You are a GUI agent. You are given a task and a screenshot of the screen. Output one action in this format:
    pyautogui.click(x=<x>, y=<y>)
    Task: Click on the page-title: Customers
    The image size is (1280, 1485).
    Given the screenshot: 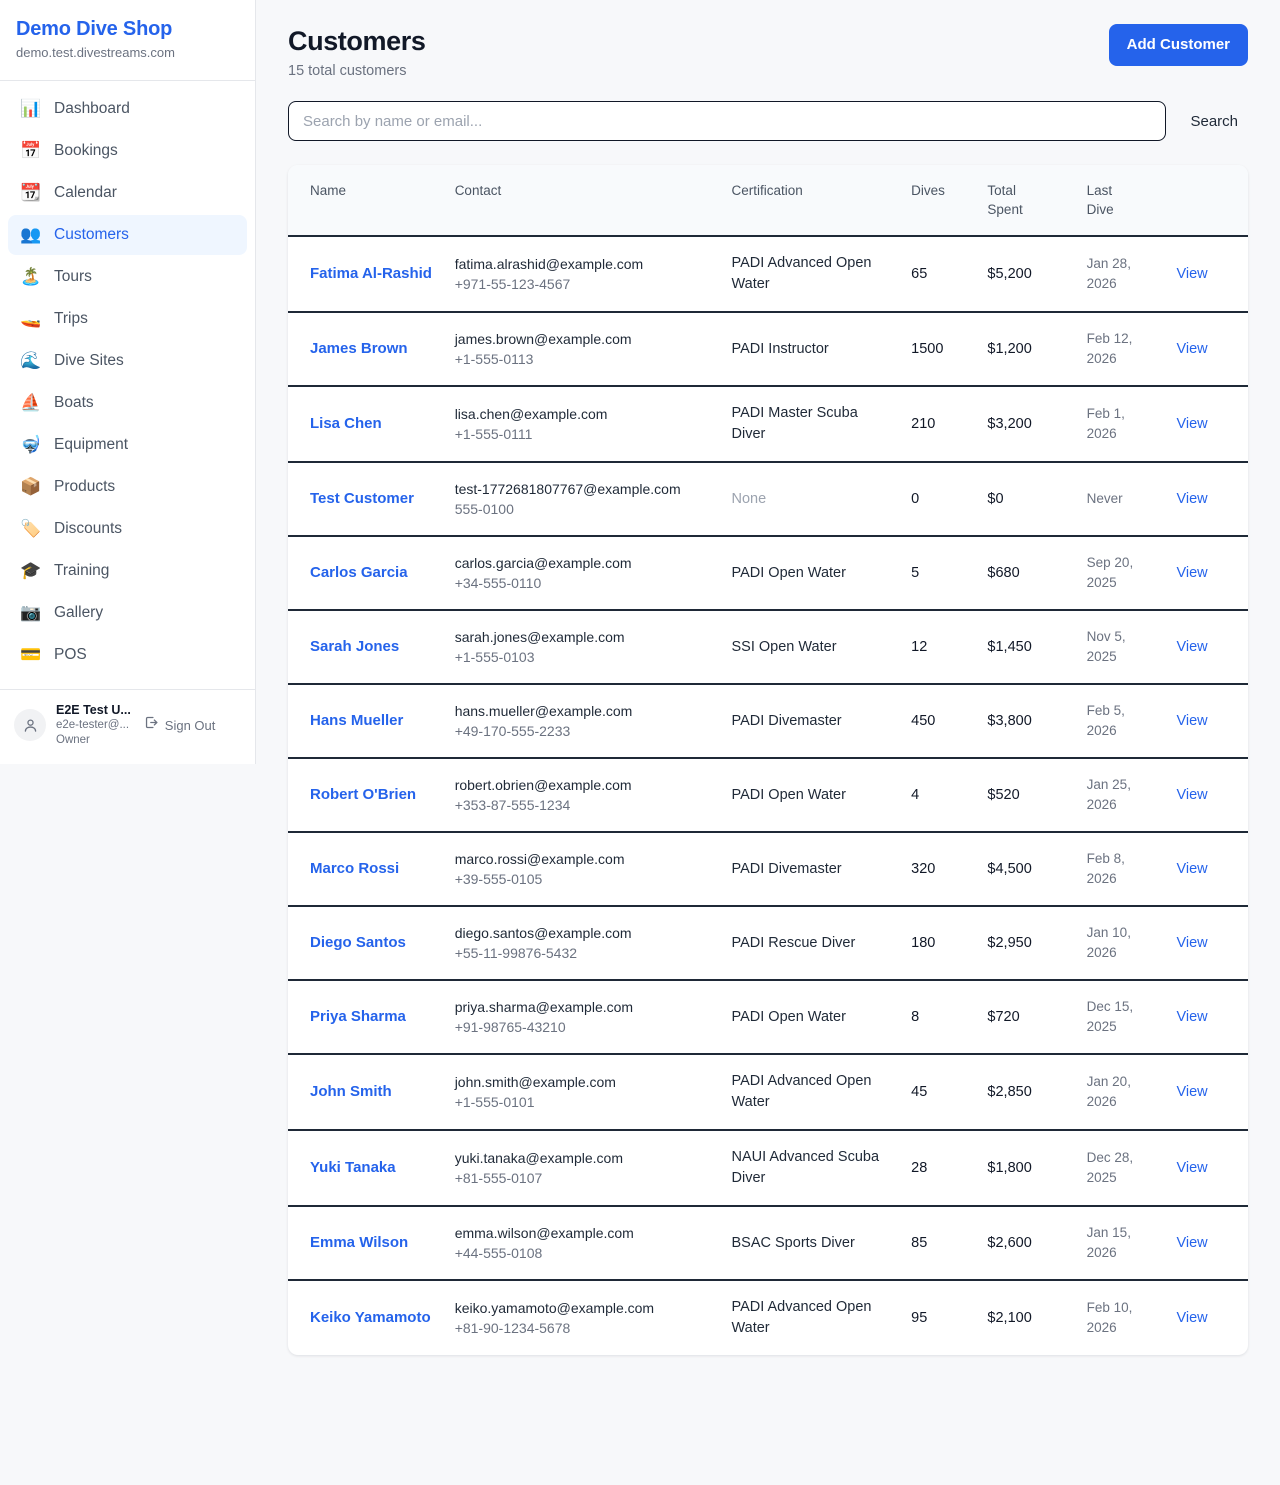 What is the action you would take?
    pyautogui.click(x=357, y=41)
    